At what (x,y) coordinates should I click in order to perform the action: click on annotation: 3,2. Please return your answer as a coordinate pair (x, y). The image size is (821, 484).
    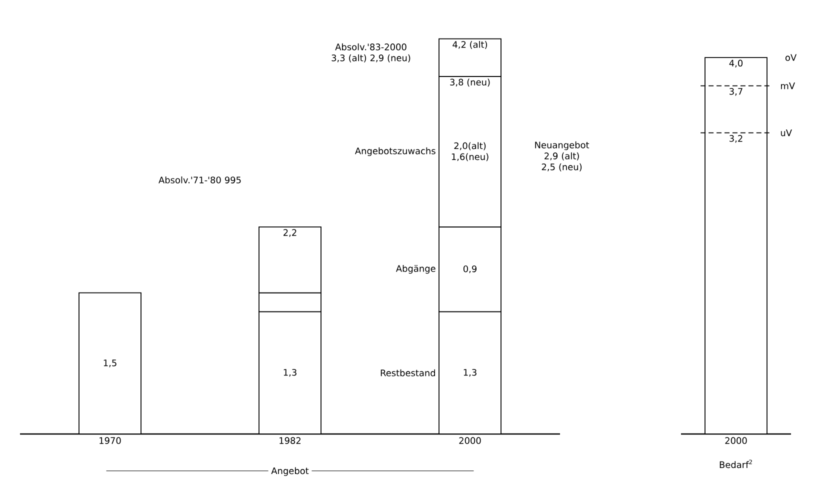
    Looking at the image, I should click on (736, 139).